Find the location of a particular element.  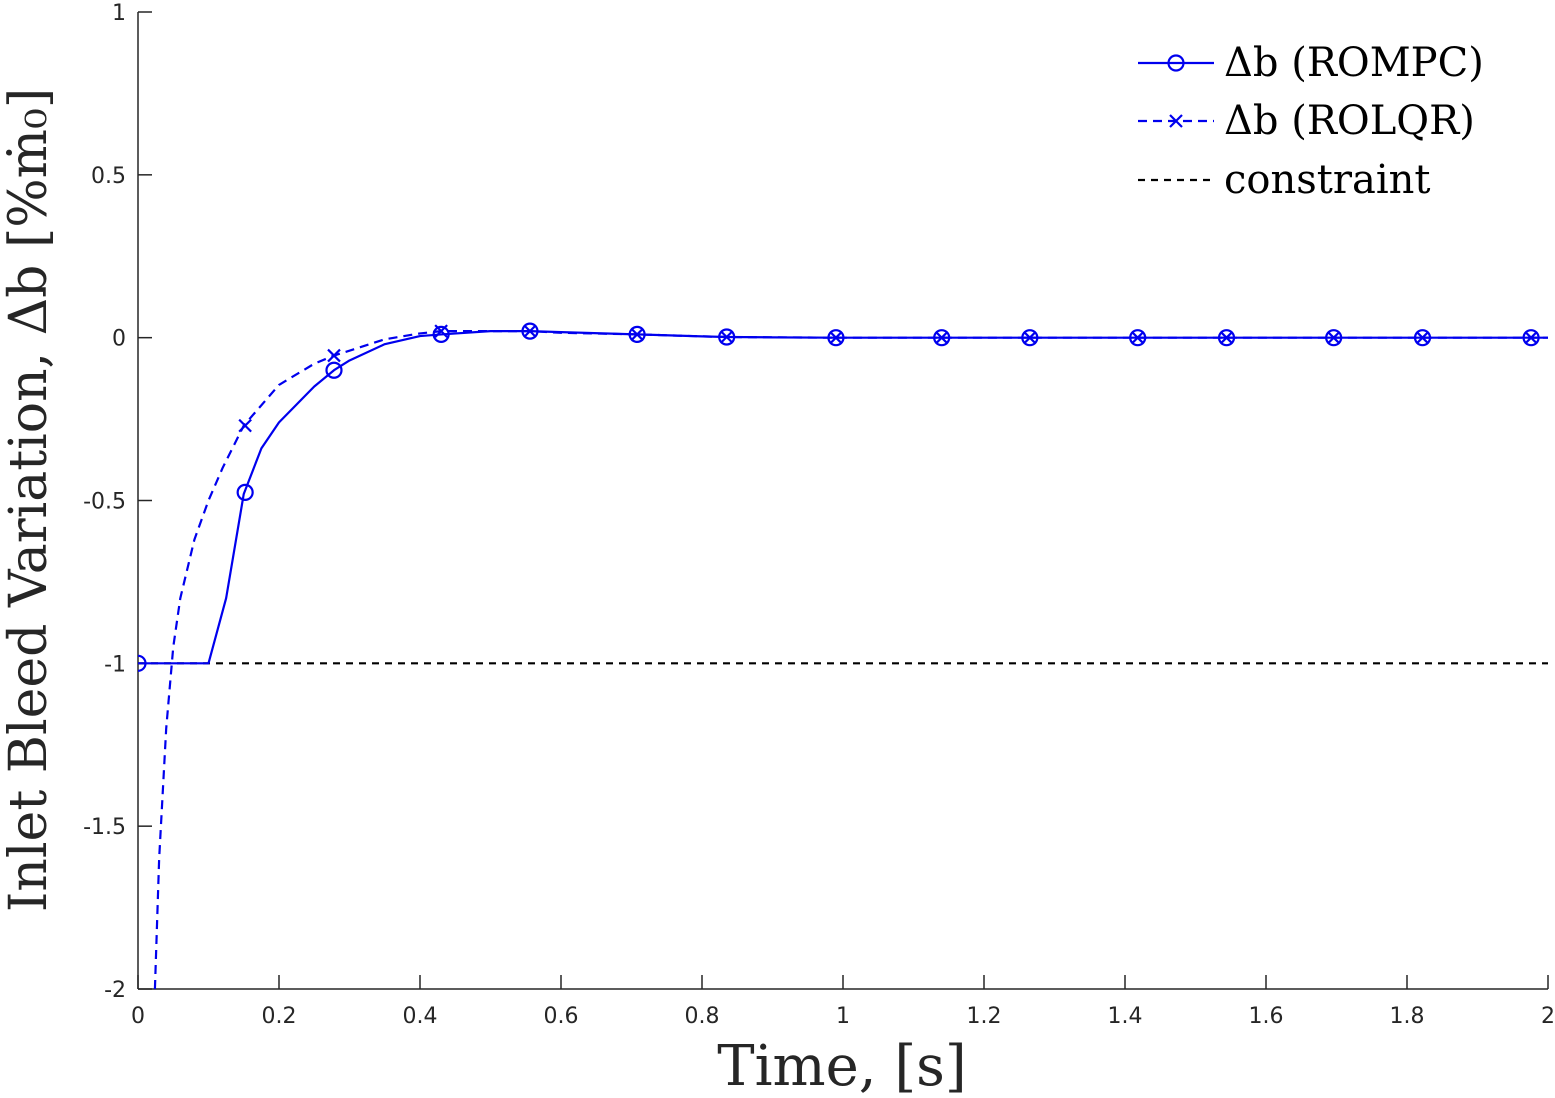

y-tick-label: -0.5 is located at coordinates (104, 502).